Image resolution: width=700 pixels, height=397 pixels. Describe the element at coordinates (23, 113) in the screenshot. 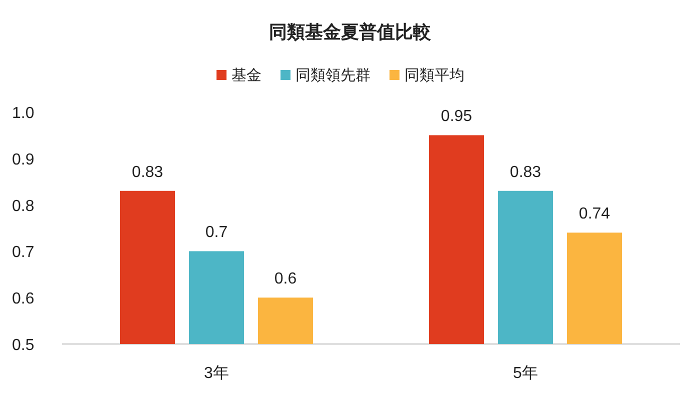

I see `y-tick-label: 1.0` at that location.